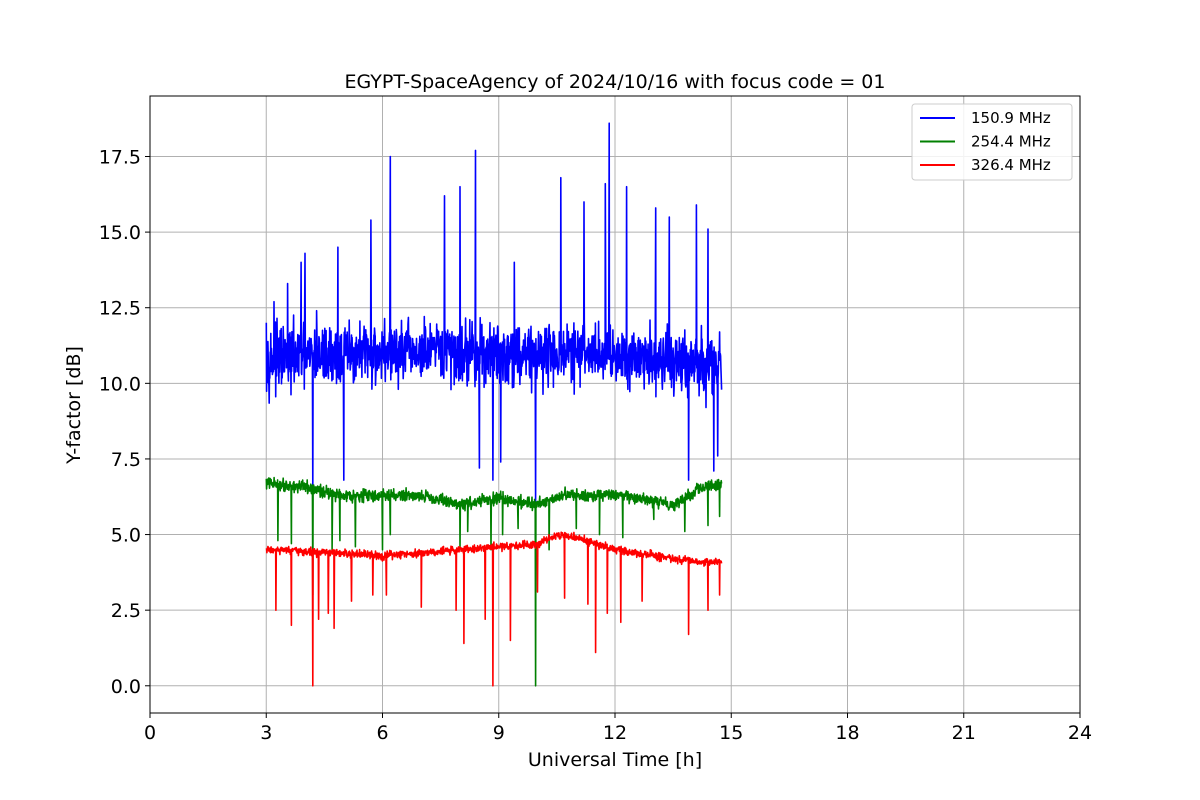 The image size is (1200, 800). What do you see at coordinates (120, 309) in the screenshot?
I see `y-tick-label: 12.5` at bounding box center [120, 309].